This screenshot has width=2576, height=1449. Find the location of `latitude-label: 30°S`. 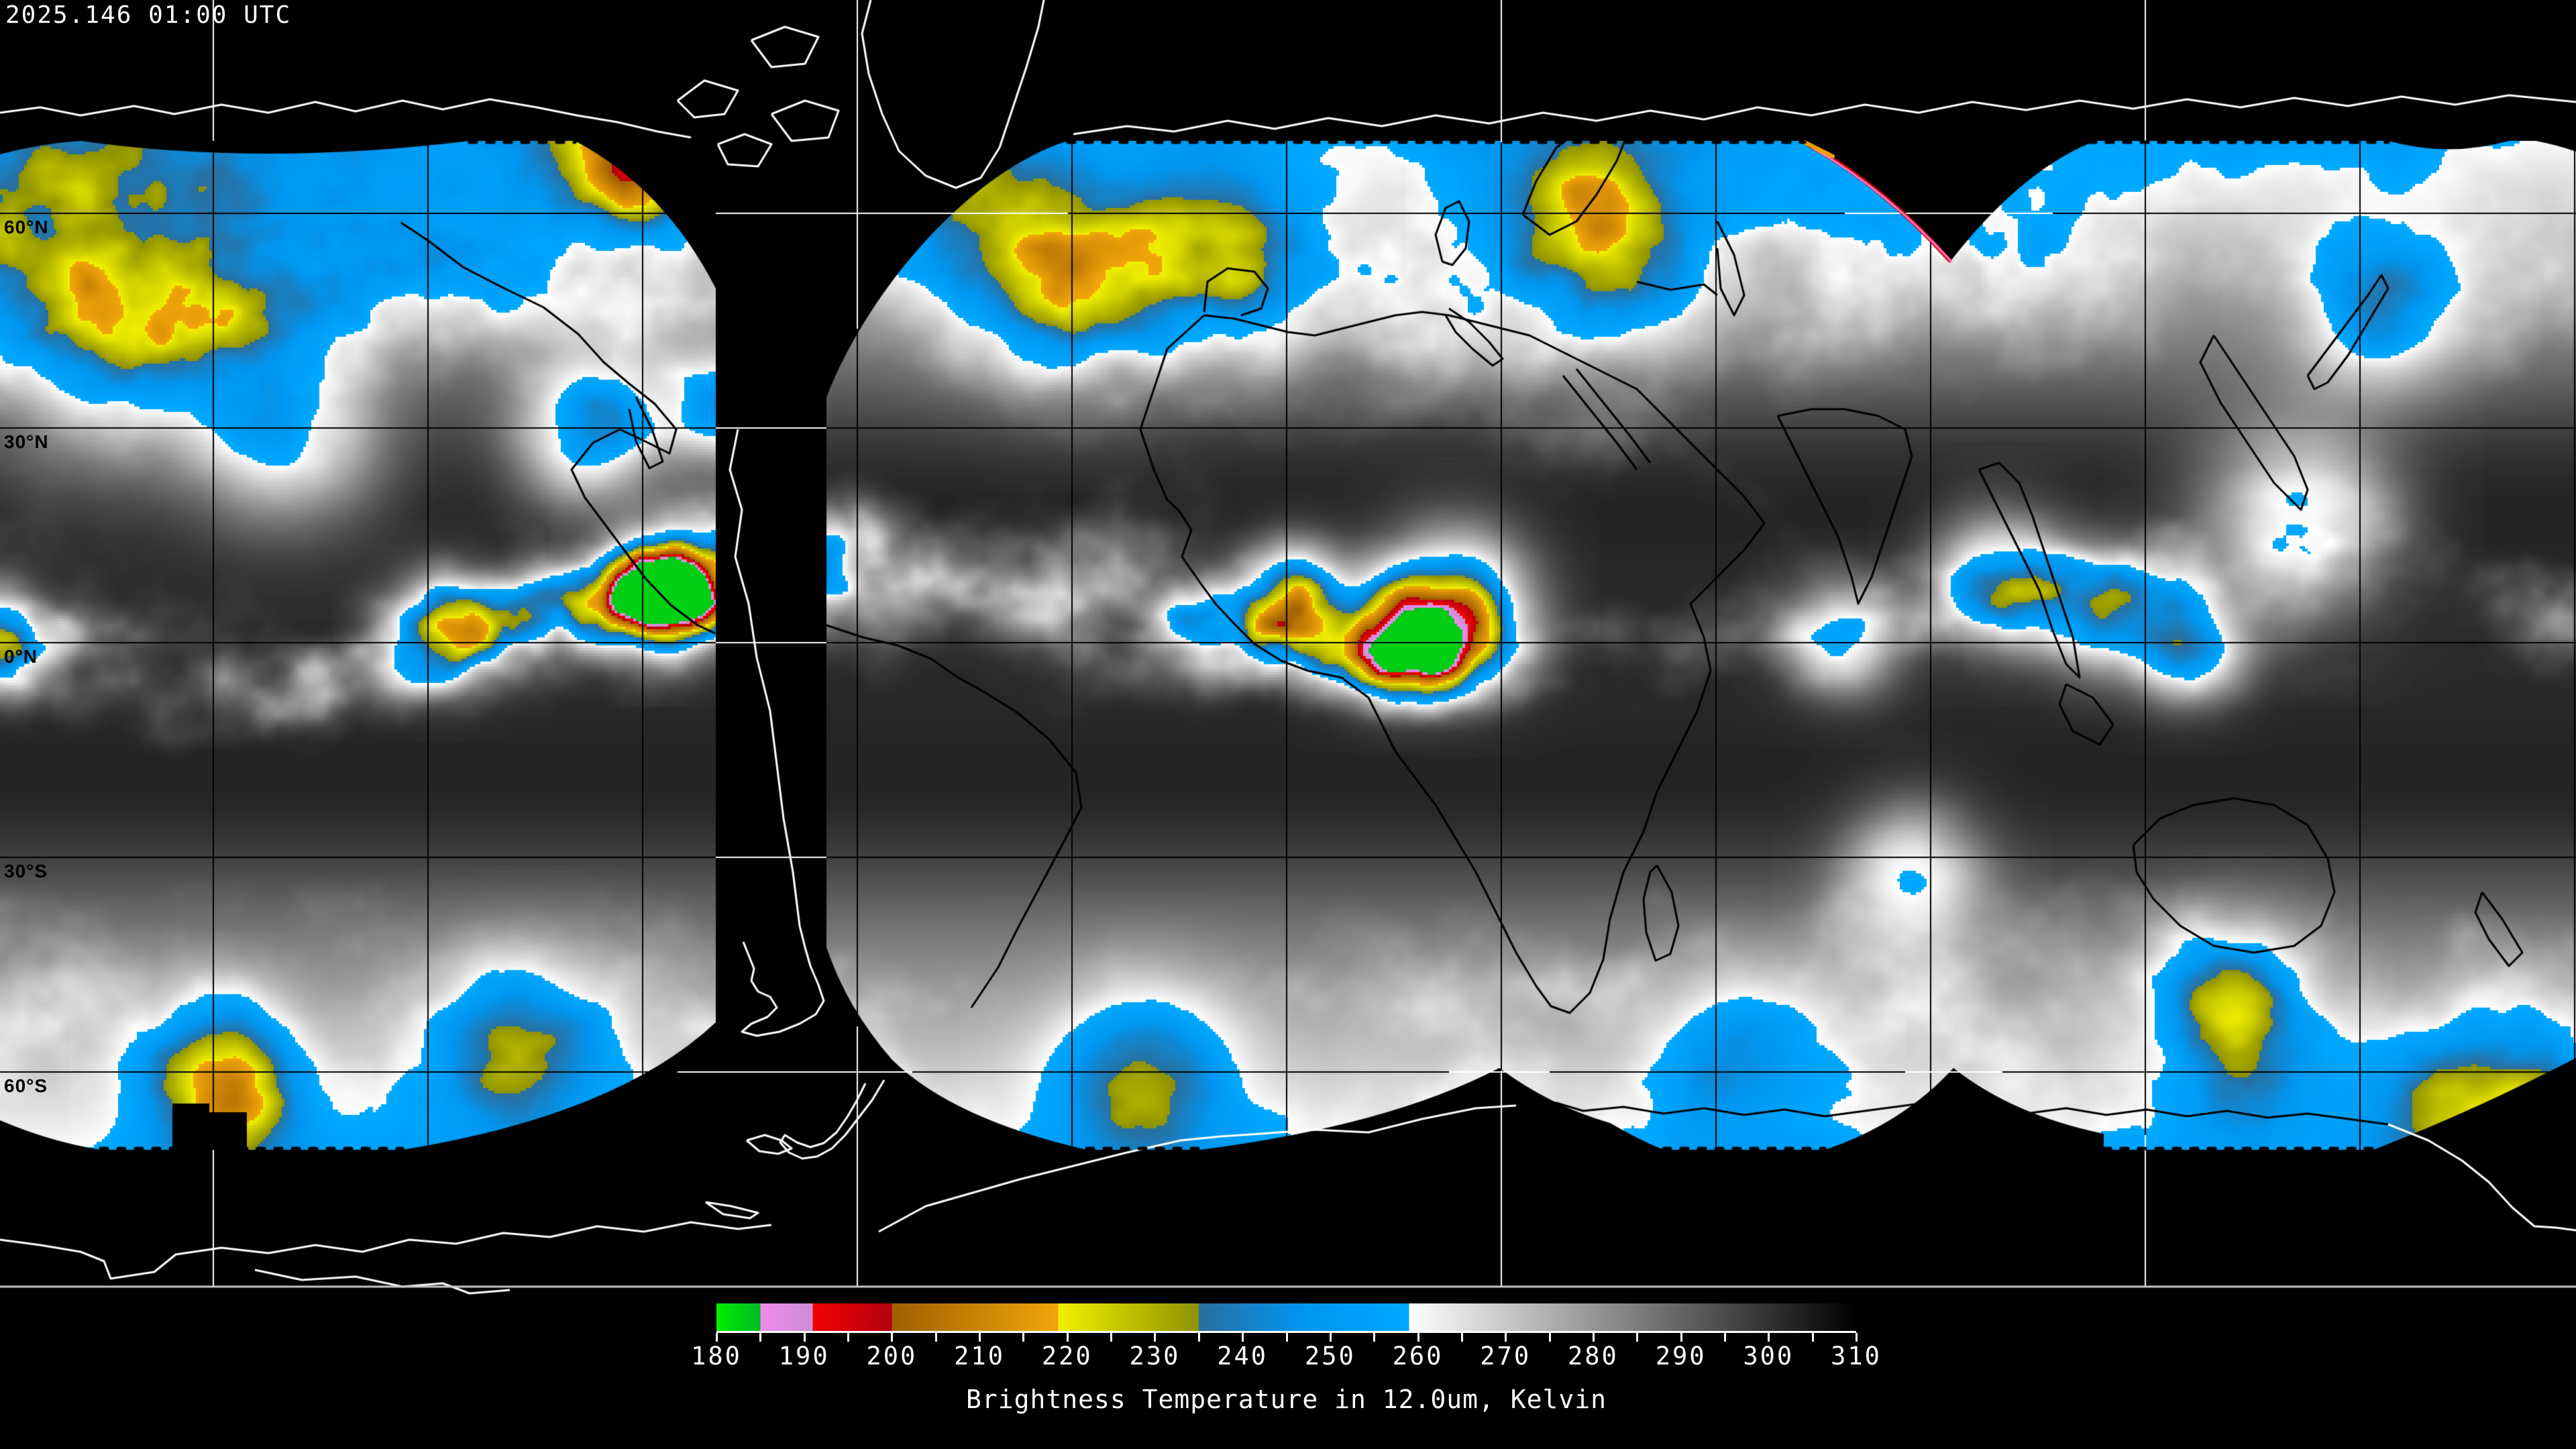

latitude-label: 30°S is located at coordinates (26, 871).